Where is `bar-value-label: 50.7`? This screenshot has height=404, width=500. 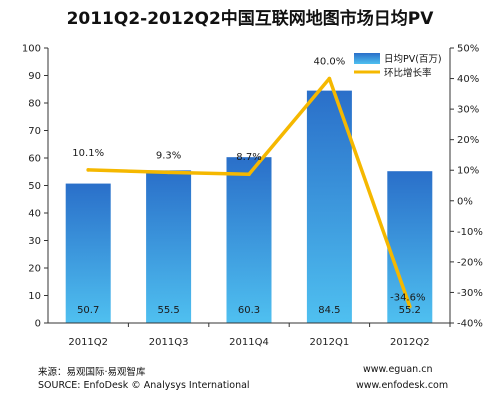
bar-value-label: 50.7 is located at coordinates (88, 310).